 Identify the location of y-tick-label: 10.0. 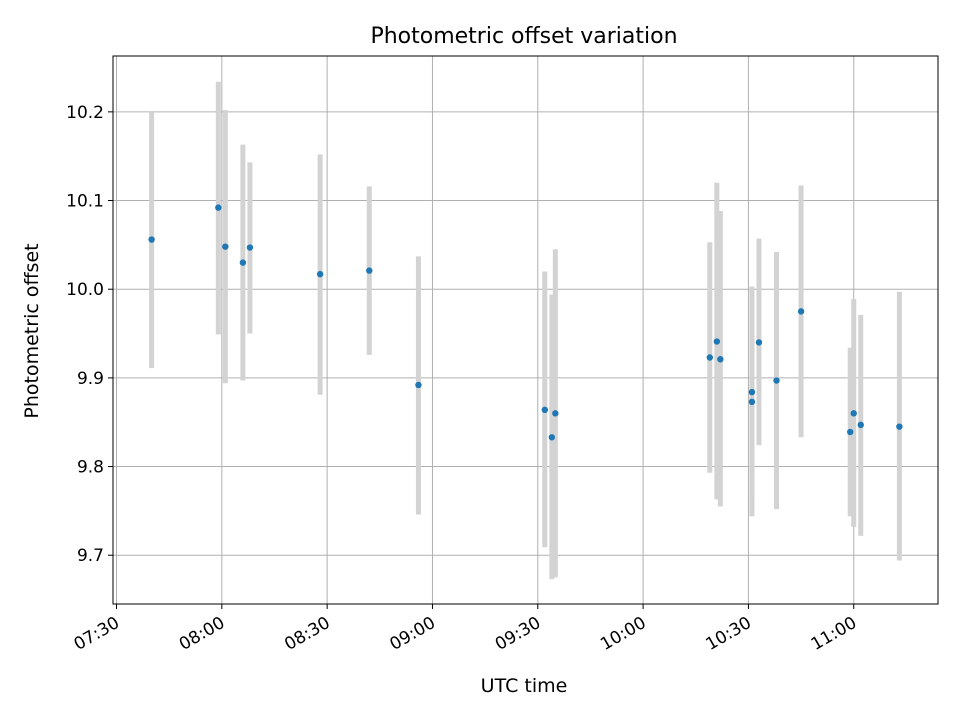
(85, 290).